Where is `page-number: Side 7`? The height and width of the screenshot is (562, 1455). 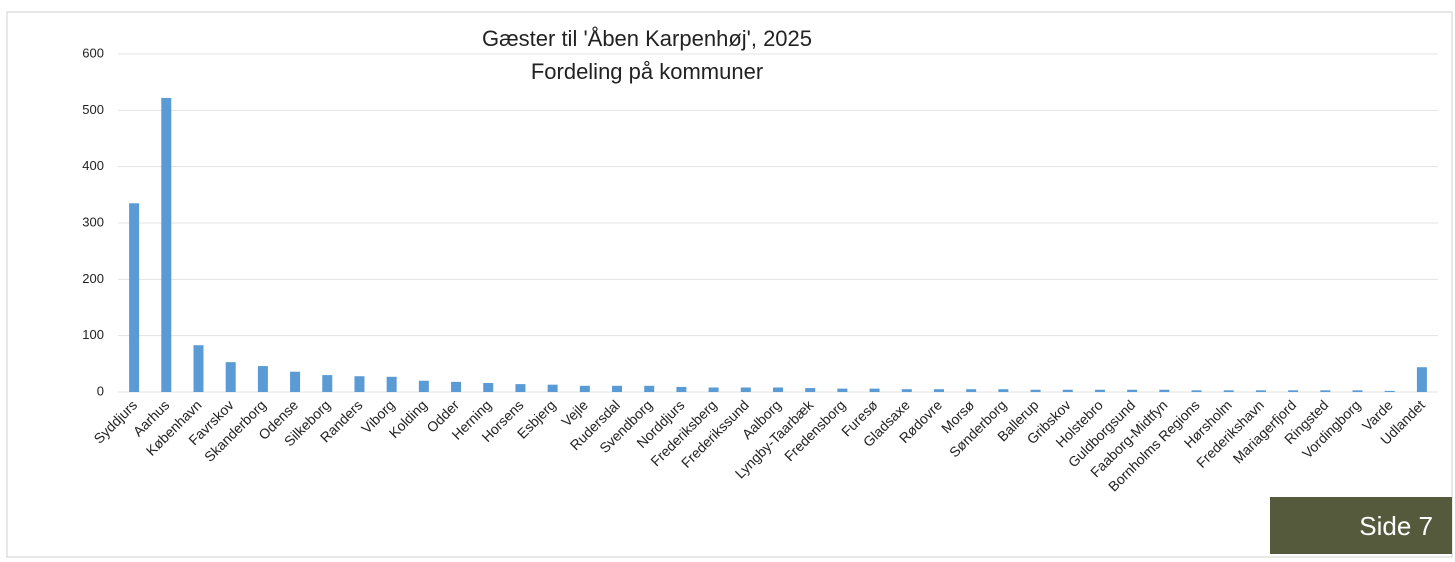
page-number: Side 7 is located at coordinates (1396, 526).